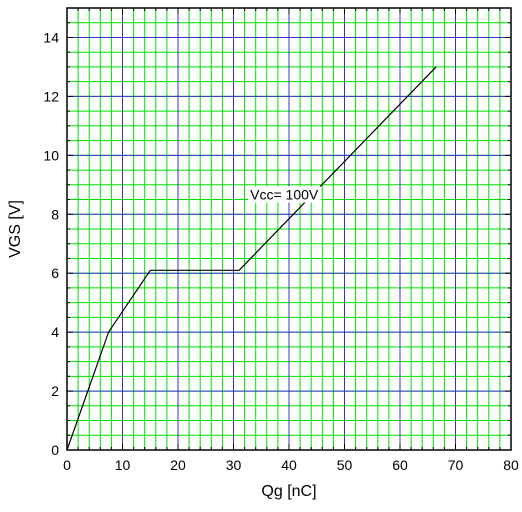 The width and height of the screenshot is (522, 512). What do you see at coordinates (234, 465) in the screenshot?
I see `x-tick-label: 30` at bounding box center [234, 465].